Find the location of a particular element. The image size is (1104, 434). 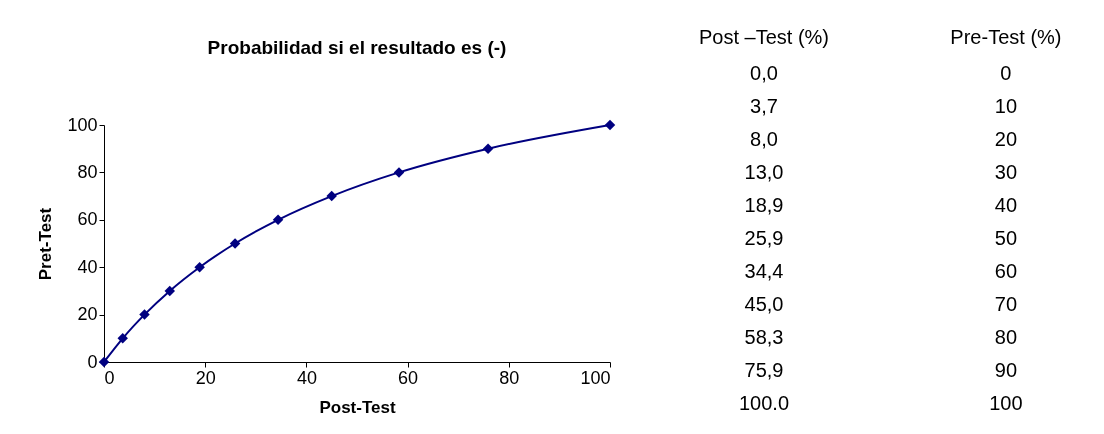

y-tick-label: 100 is located at coordinates (82, 124).